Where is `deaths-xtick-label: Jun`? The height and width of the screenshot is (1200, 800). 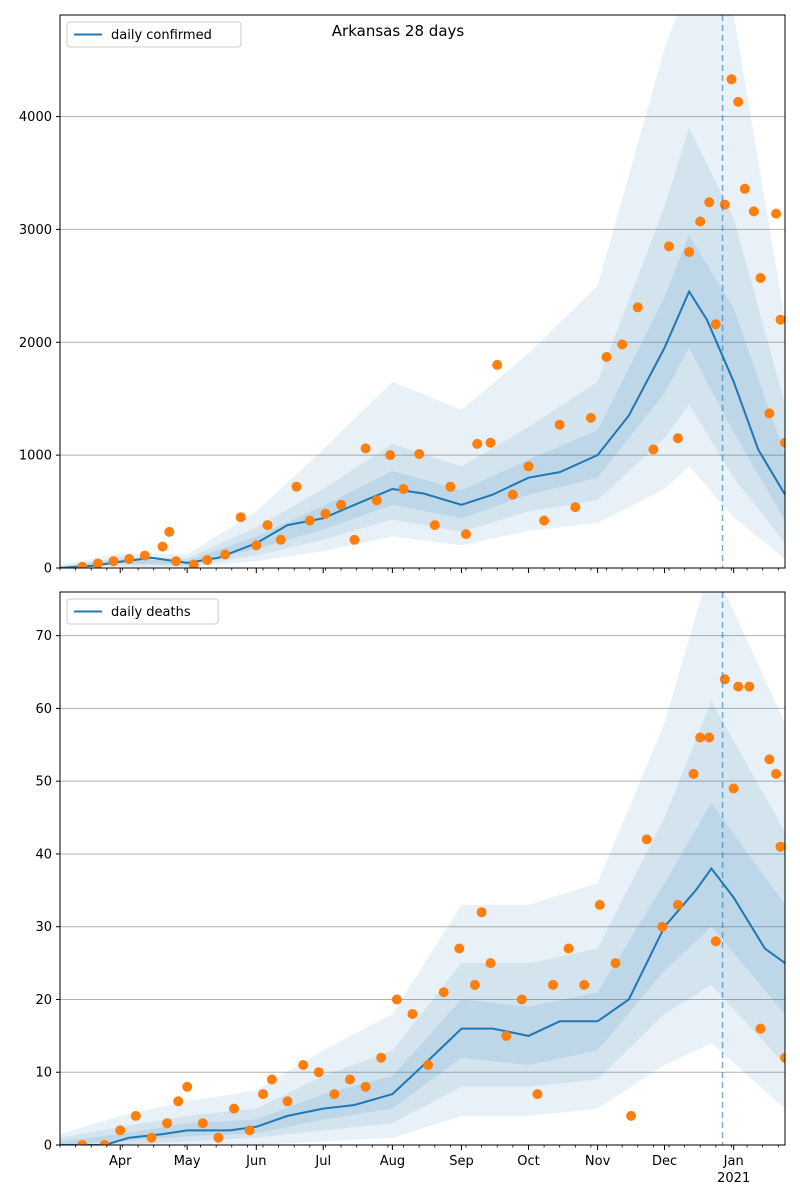
deaths-xtick-label: Jun is located at coordinates (255, 1161).